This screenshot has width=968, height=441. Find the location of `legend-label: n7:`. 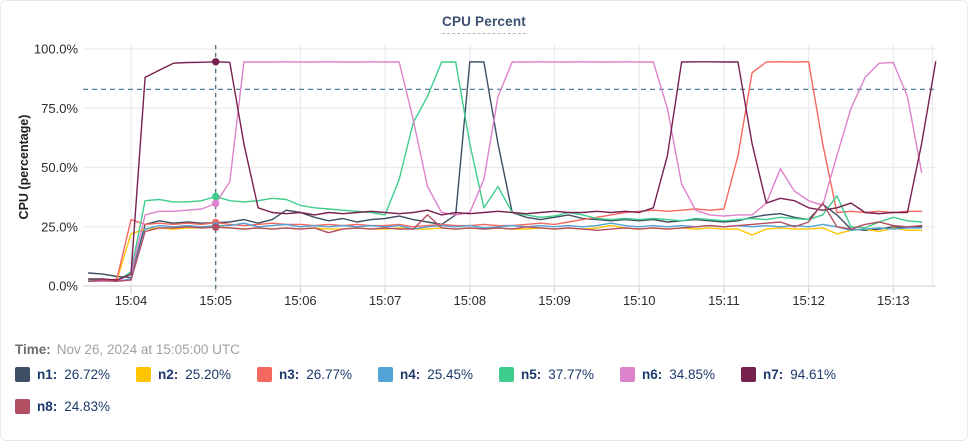

legend-label: n7: is located at coordinates (773, 374).